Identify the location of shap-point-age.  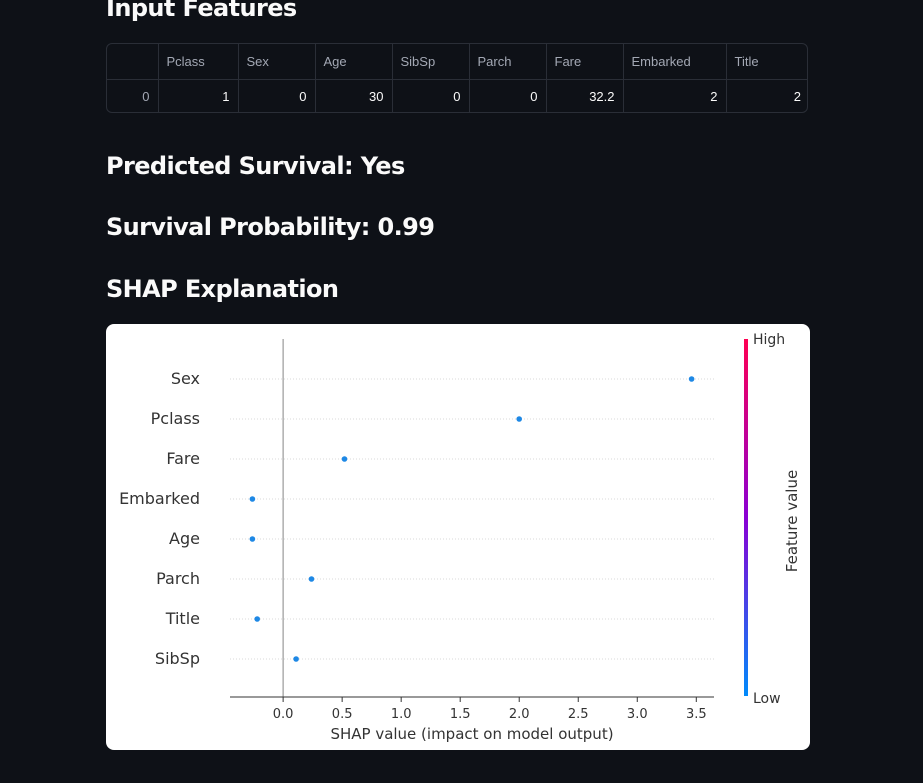
(252, 539).